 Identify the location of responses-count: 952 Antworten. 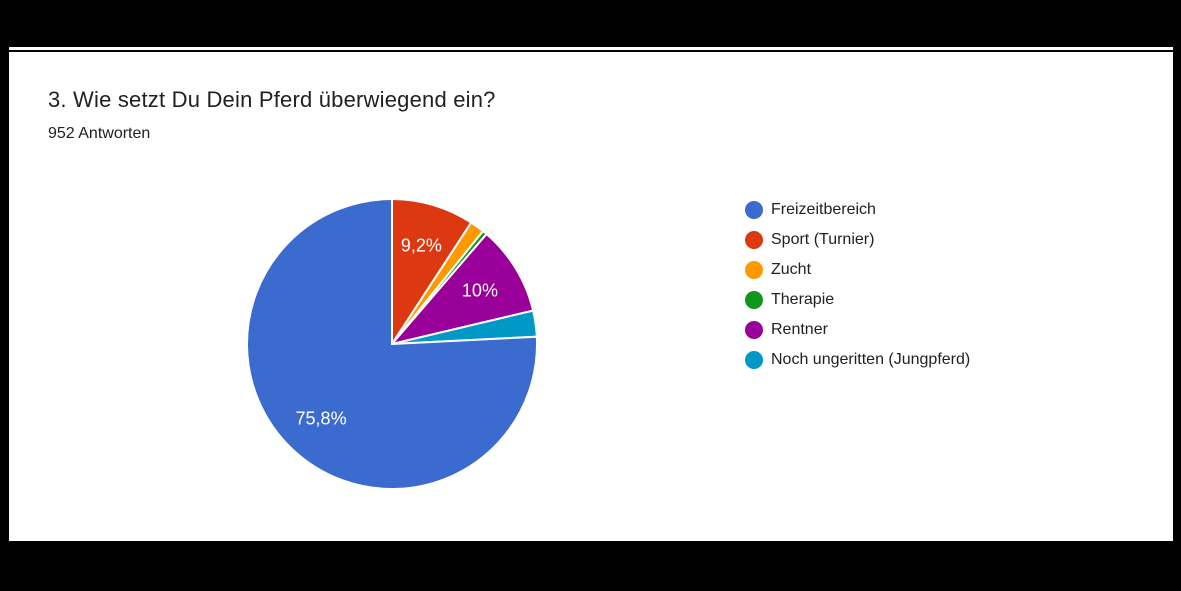
(99, 133).